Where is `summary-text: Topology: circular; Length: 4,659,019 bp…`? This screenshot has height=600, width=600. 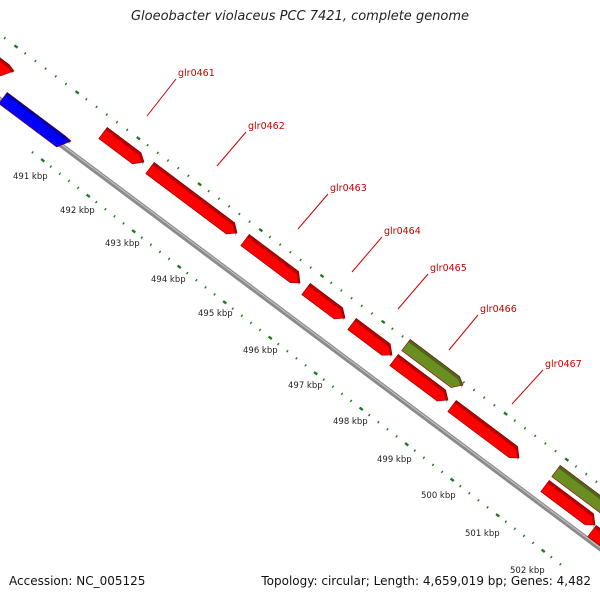
summary-text: Topology: circular; Length: 4,659,019 bp… is located at coordinates (426, 581).